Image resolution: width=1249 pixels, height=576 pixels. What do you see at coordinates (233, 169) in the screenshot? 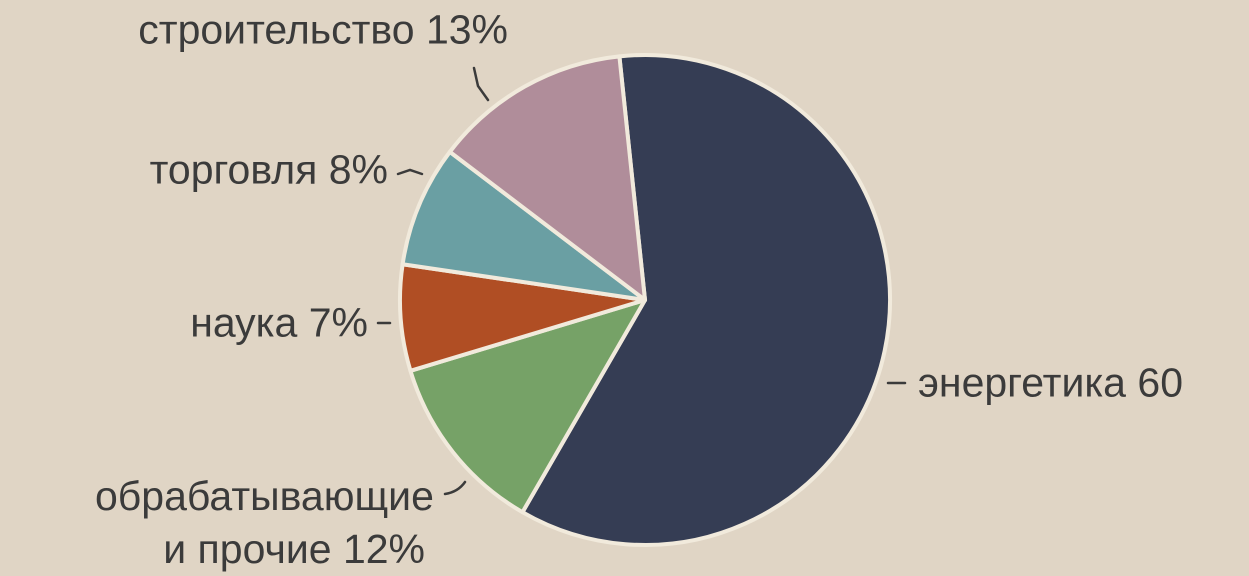
I see `category-name: торговля` at bounding box center [233, 169].